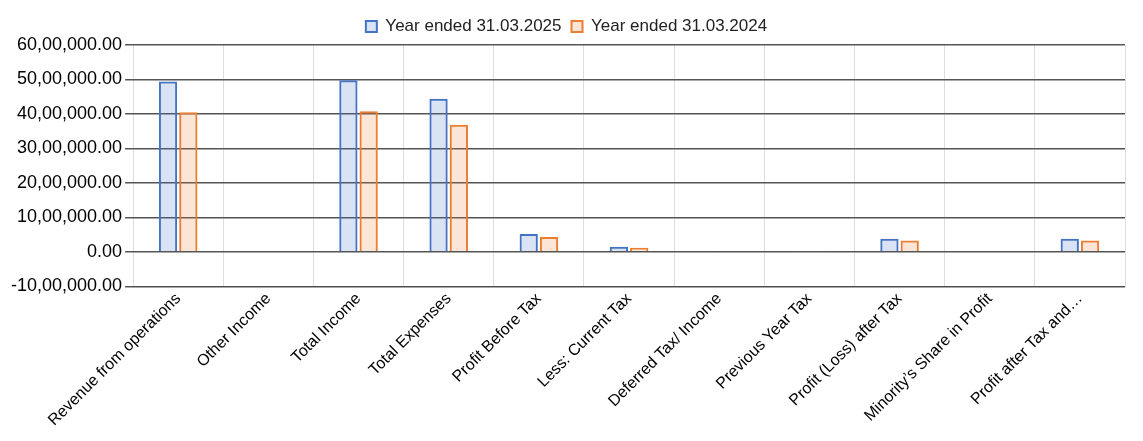  What do you see at coordinates (67, 285) in the screenshot?
I see `y-tick-label: -10,00,000.00` at bounding box center [67, 285].